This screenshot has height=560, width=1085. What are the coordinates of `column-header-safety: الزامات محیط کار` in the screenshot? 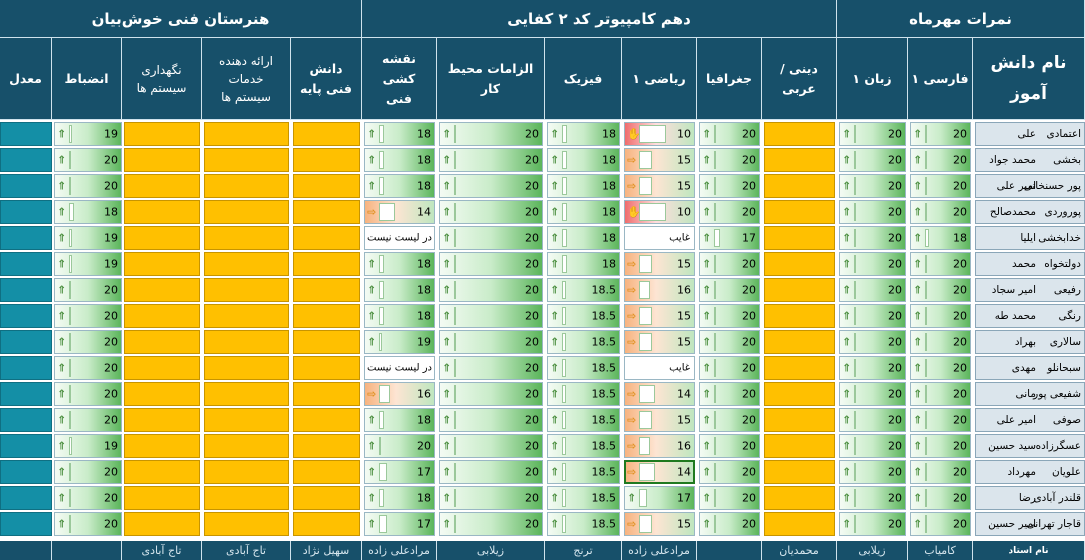 It's located at (491, 79).